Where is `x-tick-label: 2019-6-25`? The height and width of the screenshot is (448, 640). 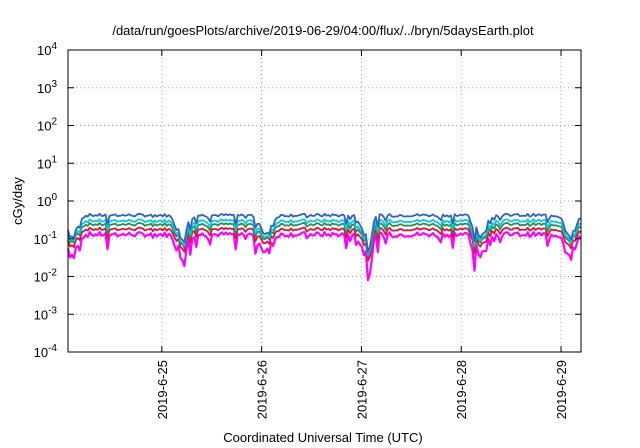 x-tick-label: 2019-6-25 is located at coordinates (162, 389).